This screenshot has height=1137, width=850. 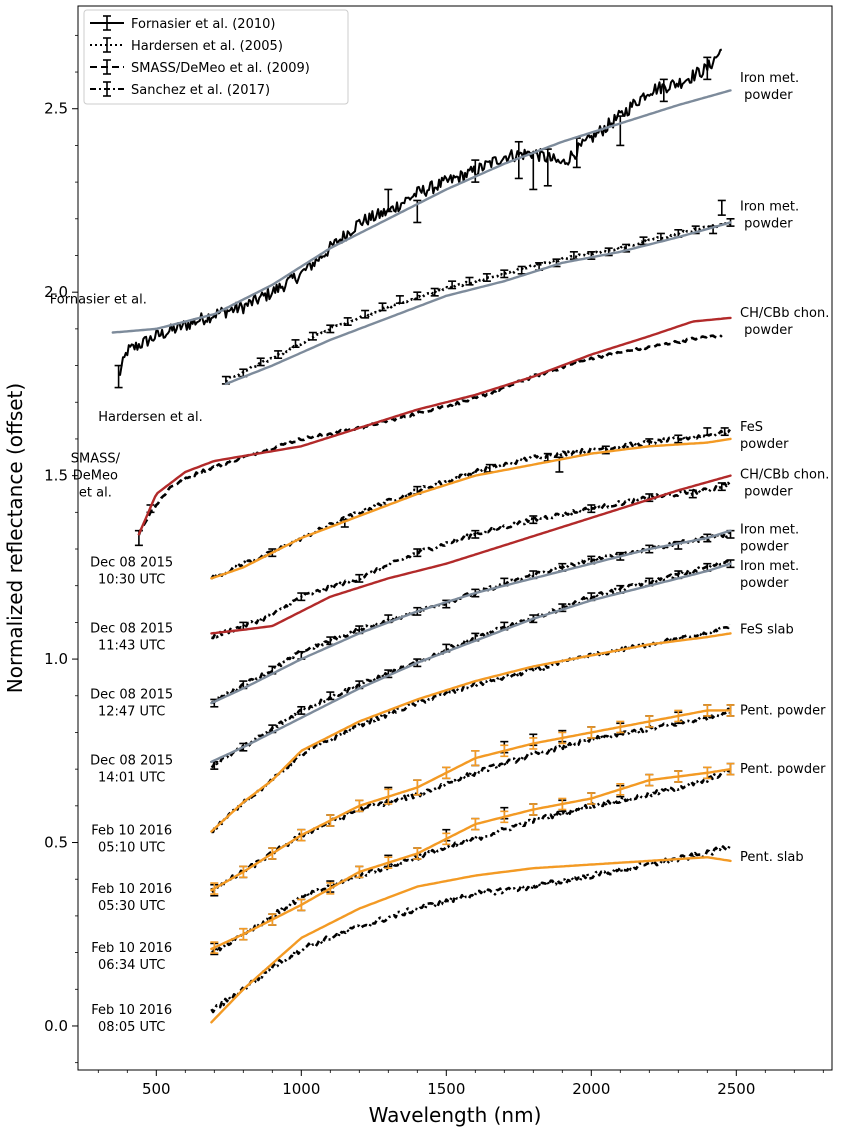 What do you see at coordinates (200, 90) in the screenshot?
I see `legend-label: Sanchez et al. (2017)` at bounding box center [200, 90].